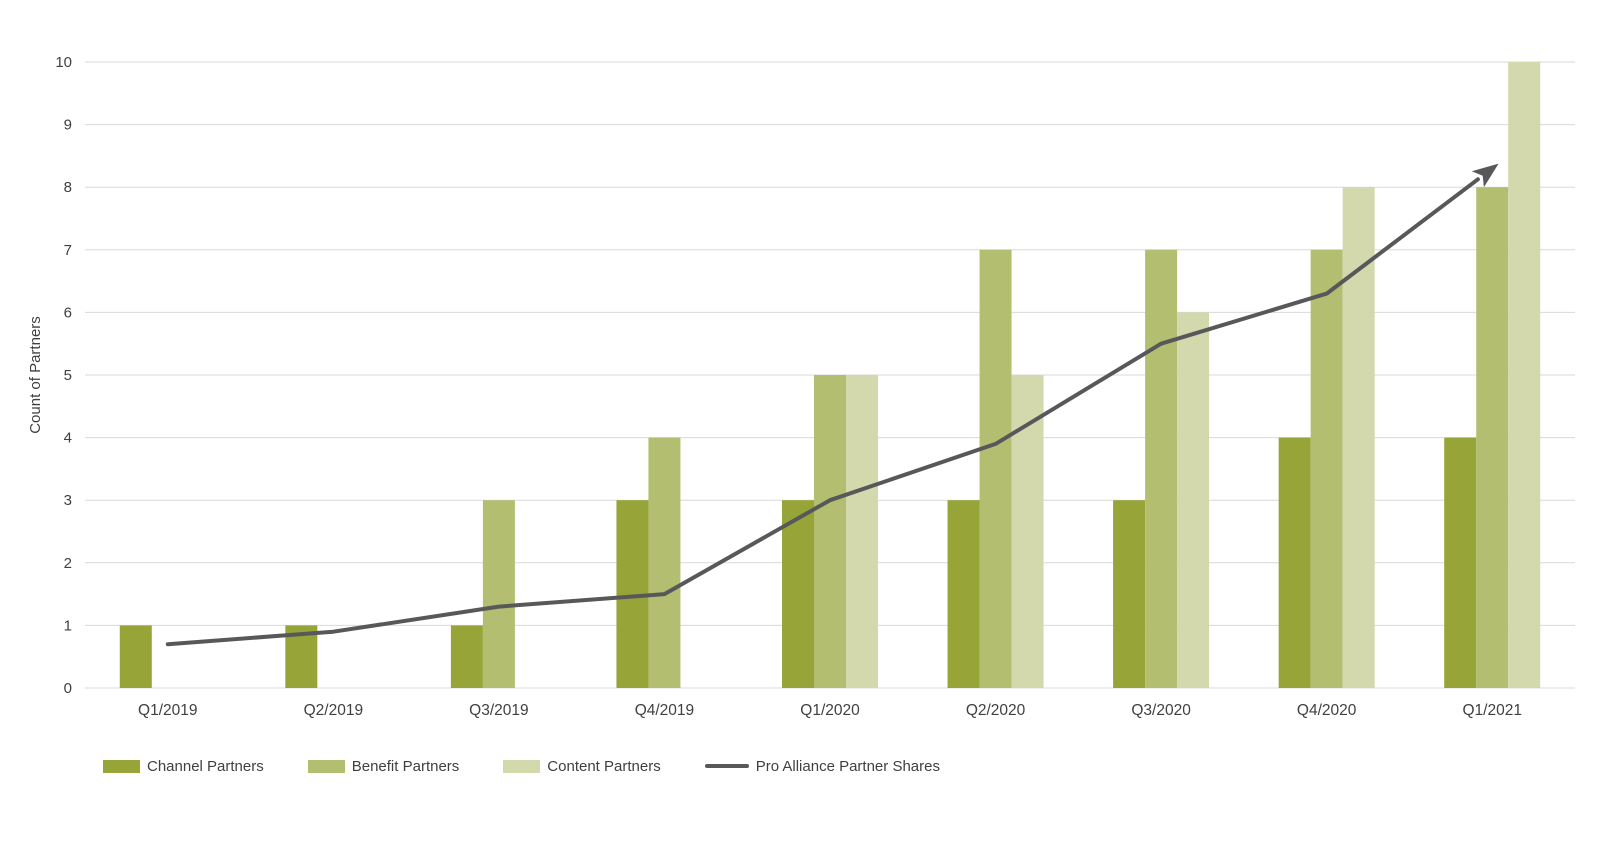  Describe the element at coordinates (68, 312) in the screenshot. I see `y-tick-label-6: 6` at that location.